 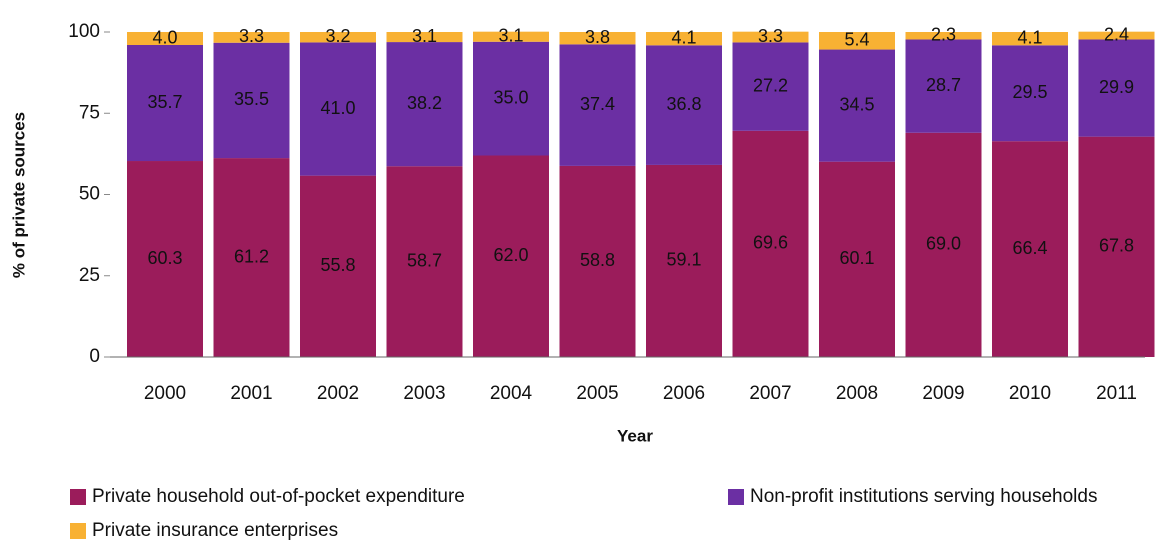 I want to click on data-label: 66.4, so click(x=1029, y=248).